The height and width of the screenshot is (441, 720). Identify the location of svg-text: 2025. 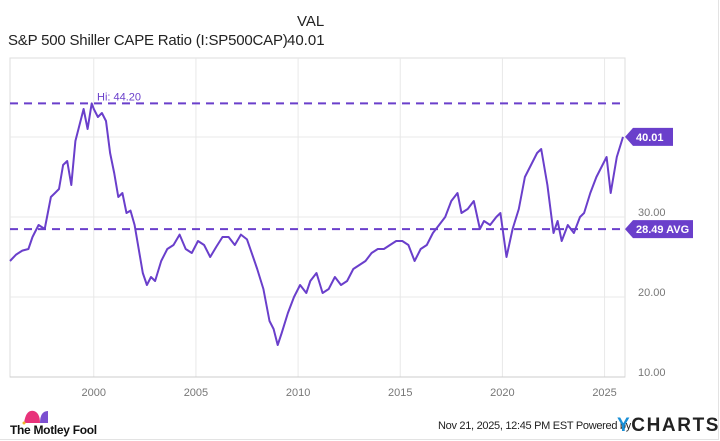
(604, 393).